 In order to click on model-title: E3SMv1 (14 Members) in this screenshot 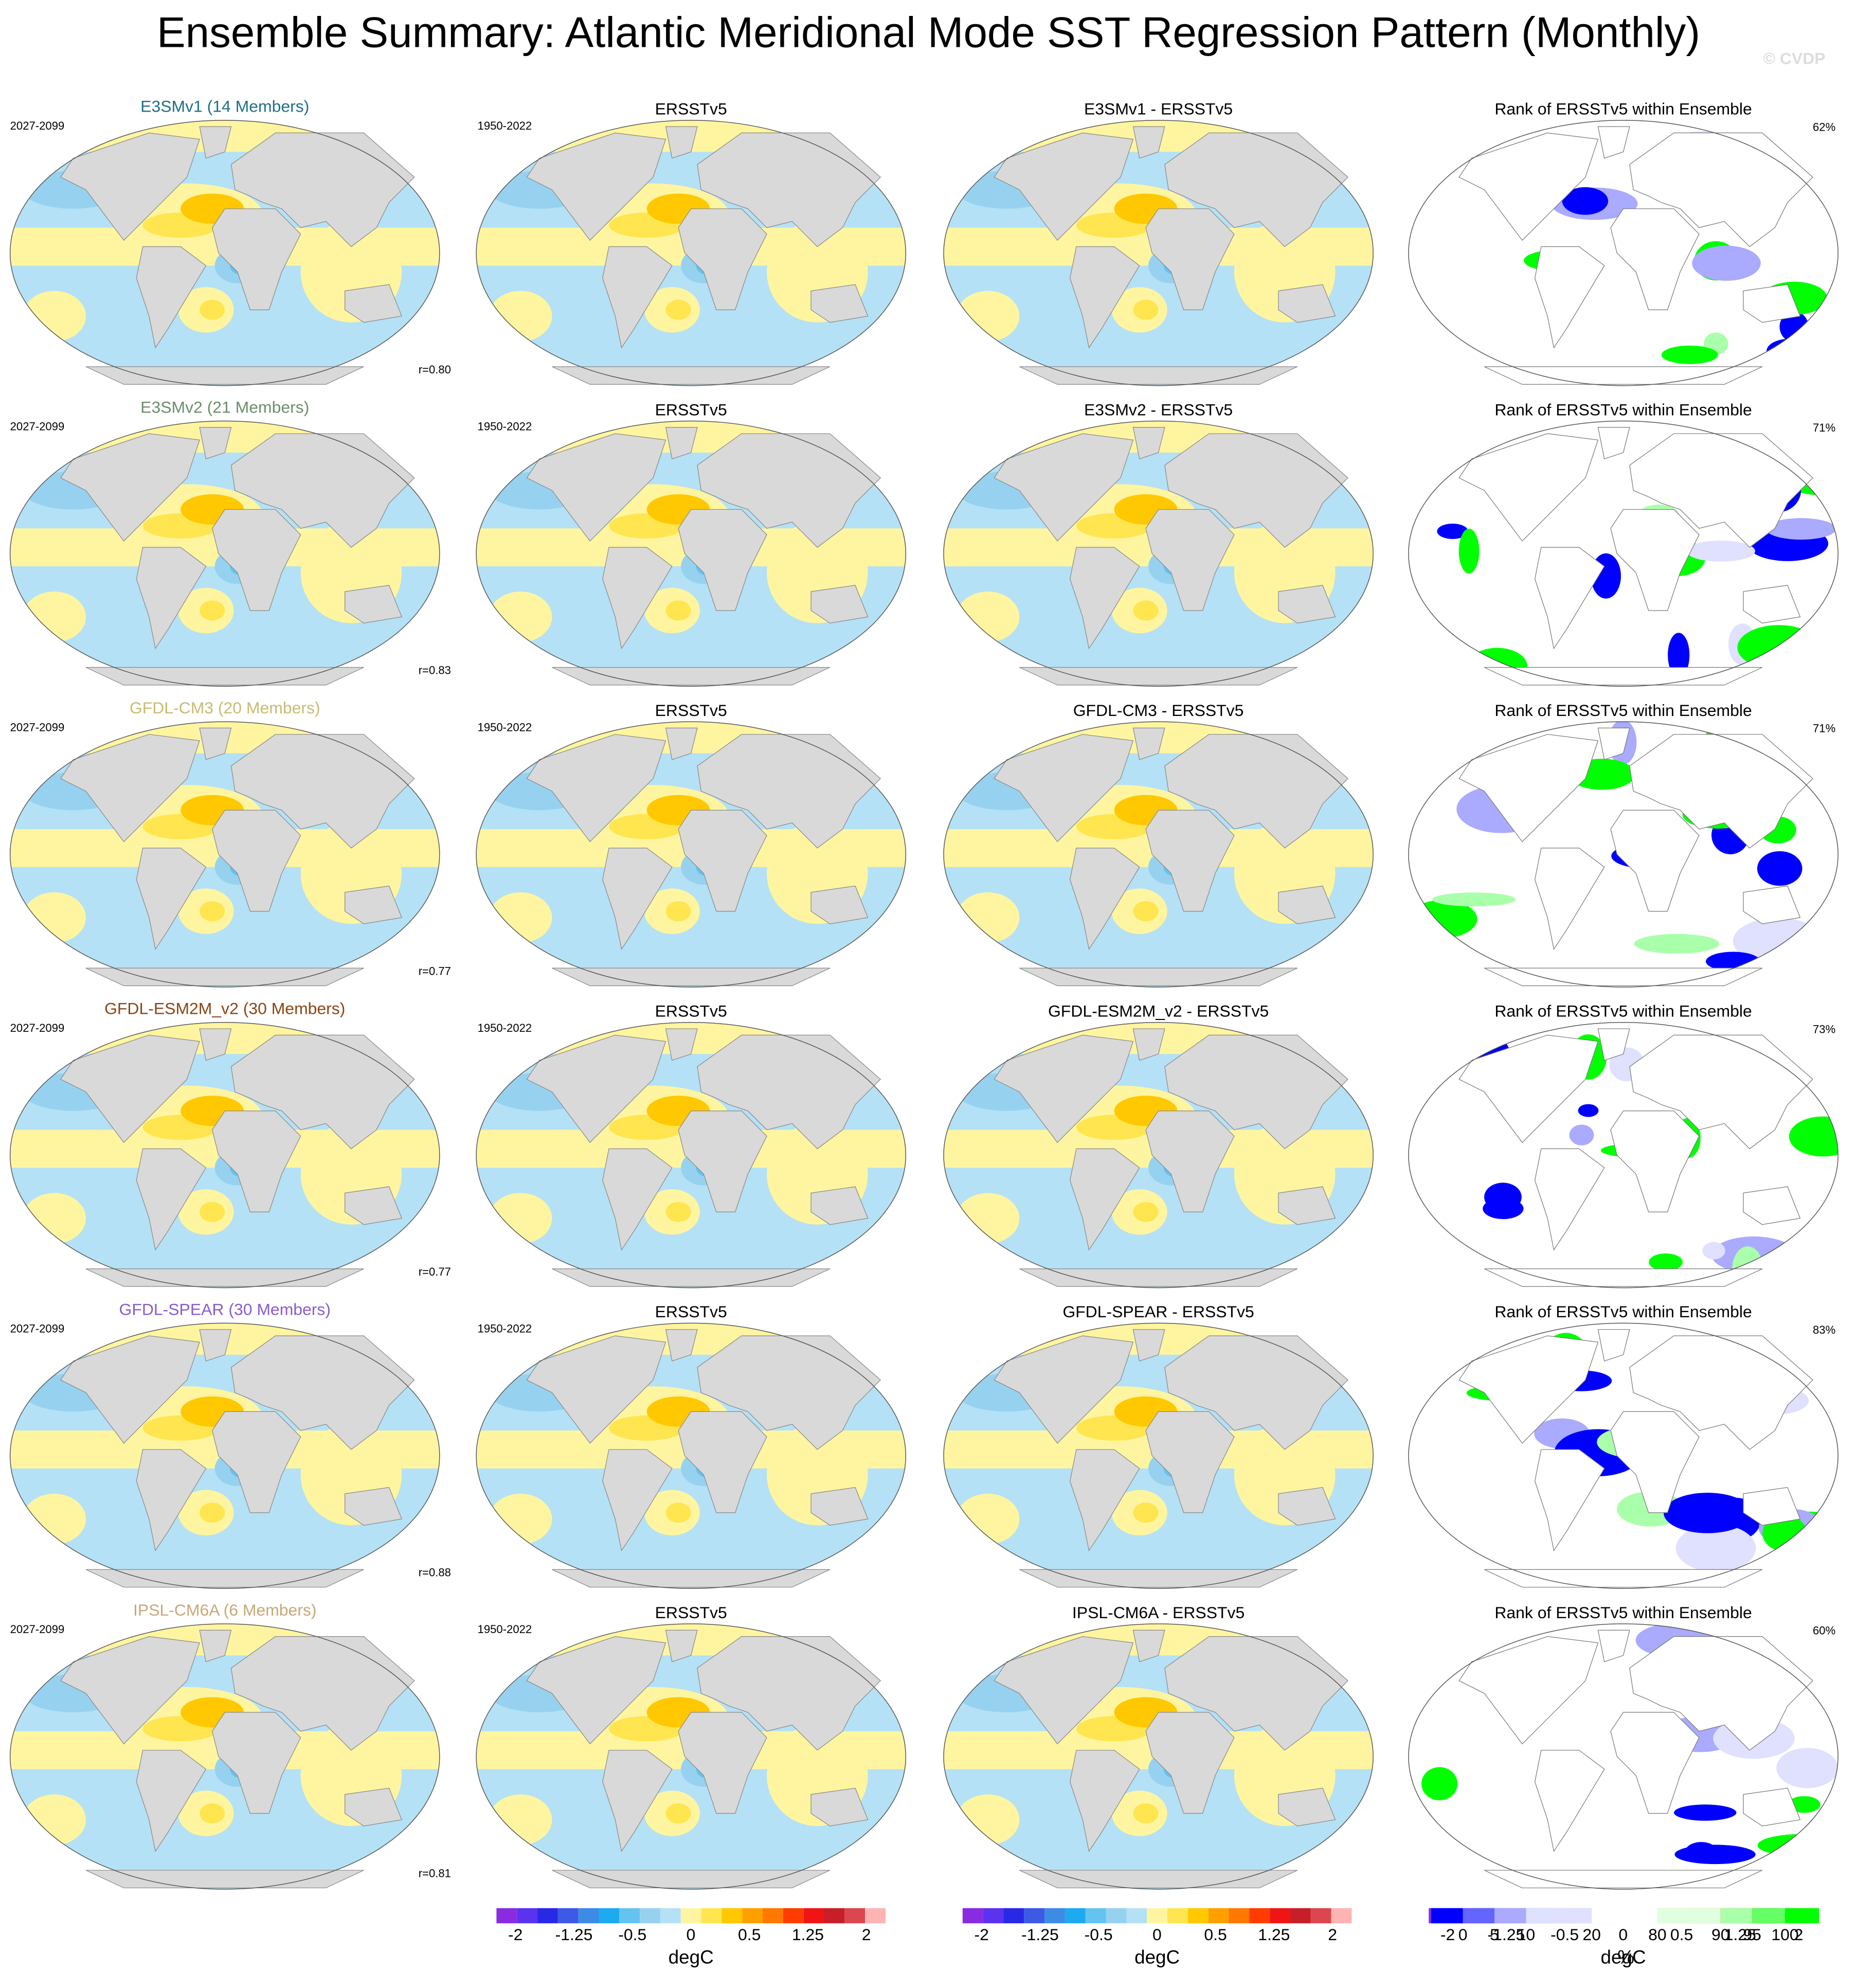, I will do `click(224, 106)`.